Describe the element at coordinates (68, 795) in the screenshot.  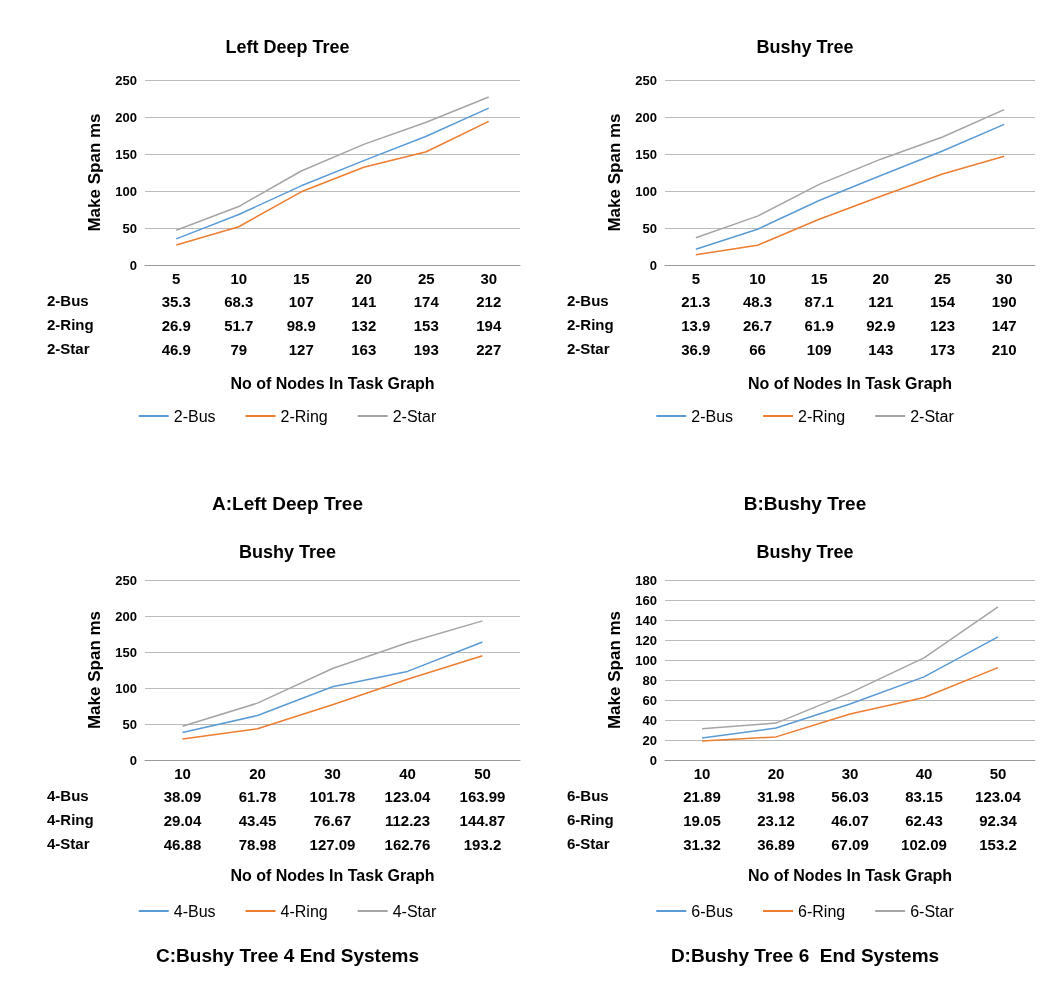
I see `text: 4-Bus` at that location.